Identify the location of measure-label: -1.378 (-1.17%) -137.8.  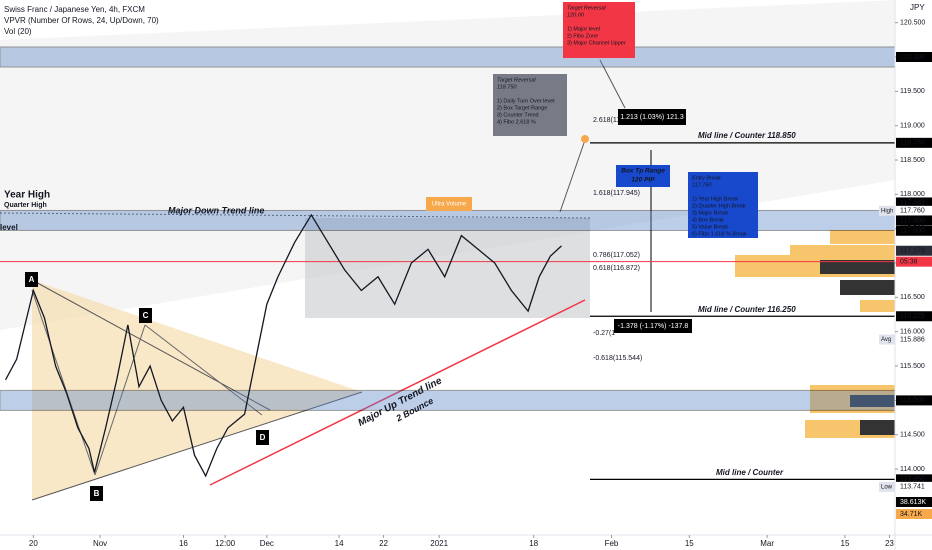
(653, 326).